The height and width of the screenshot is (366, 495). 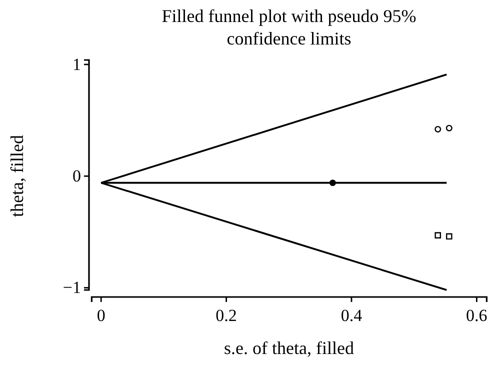 What do you see at coordinates (226, 316) in the screenshot?
I see `x-tick-label: 0.2` at bounding box center [226, 316].